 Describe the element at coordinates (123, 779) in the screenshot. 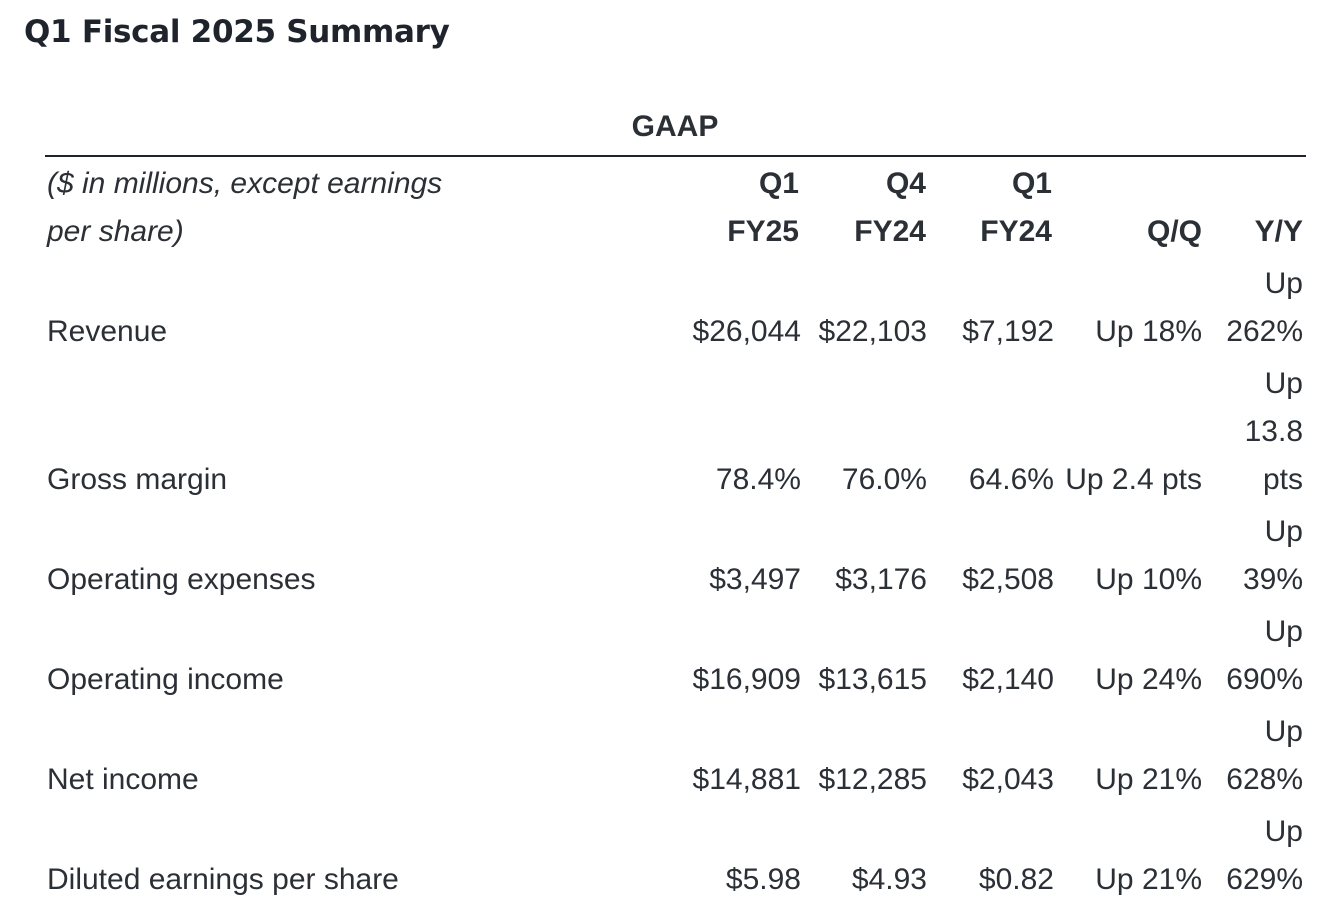

I see `row-label: Net income` at that location.